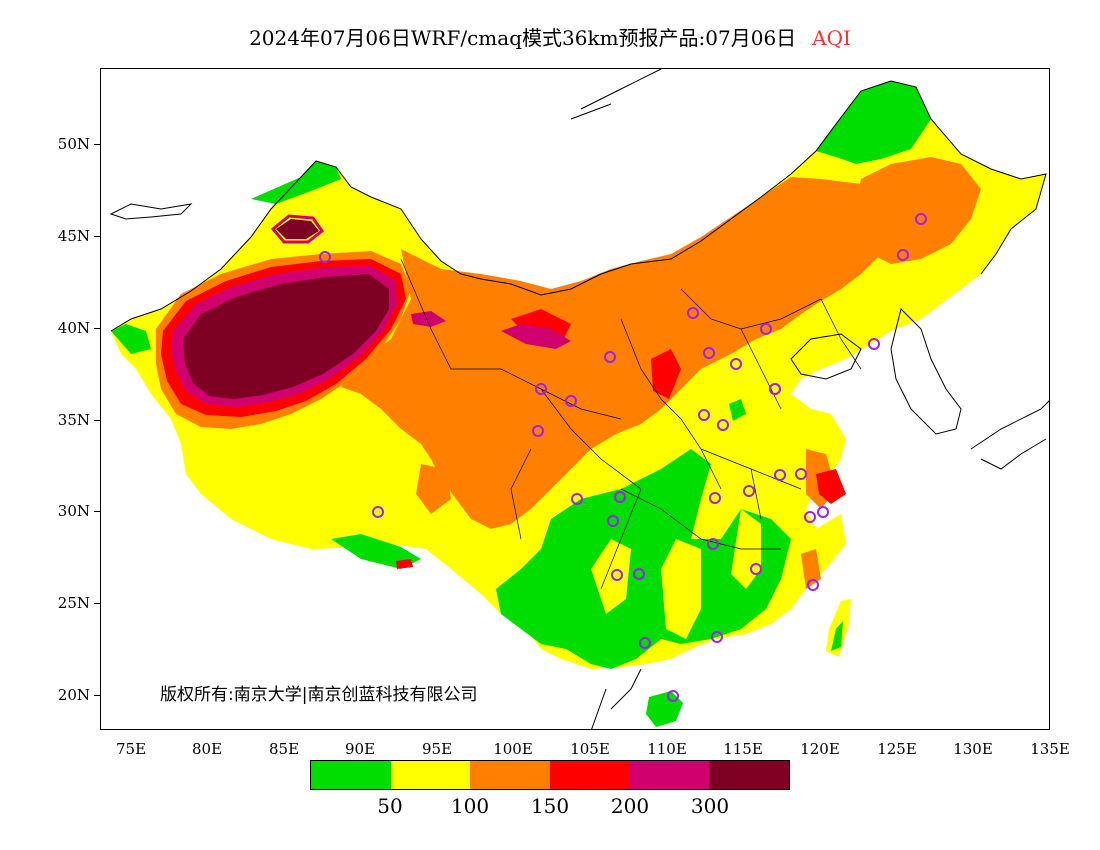 The width and height of the screenshot is (1100, 850). Describe the element at coordinates (616, 94) in the screenshot. I see `coastline-kamchatka` at that location.